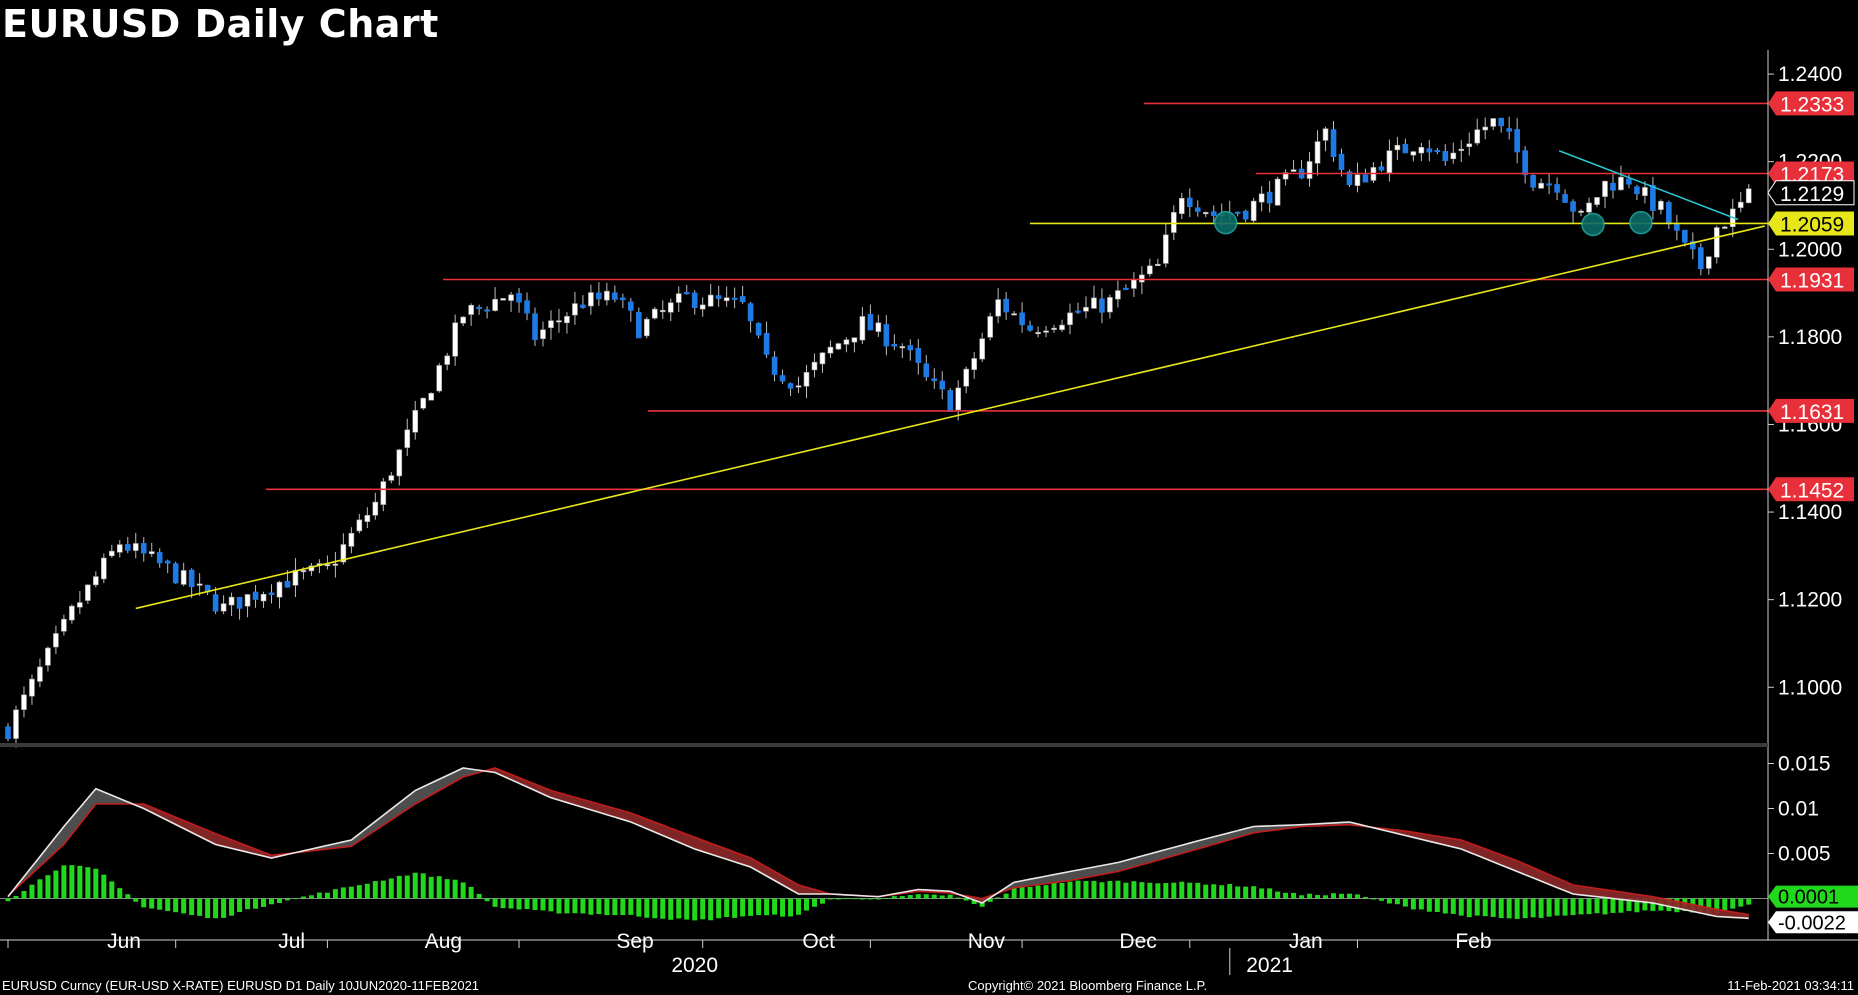 The height and width of the screenshot is (995, 1858). Describe the element at coordinates (1813, 896) in the screenshot. I see `macd-value-tag-bg` at that location.